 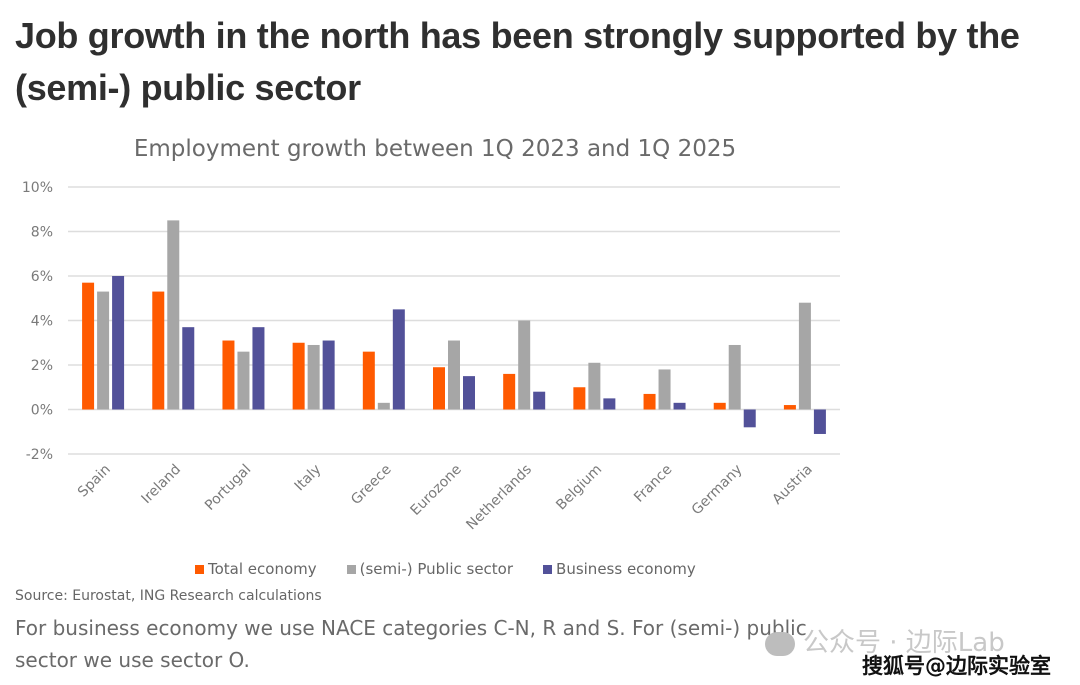 What do you see at coordinates (103, 350) in the screenshot?
I see `bar-spain-public` at bounding box center [103, 350].